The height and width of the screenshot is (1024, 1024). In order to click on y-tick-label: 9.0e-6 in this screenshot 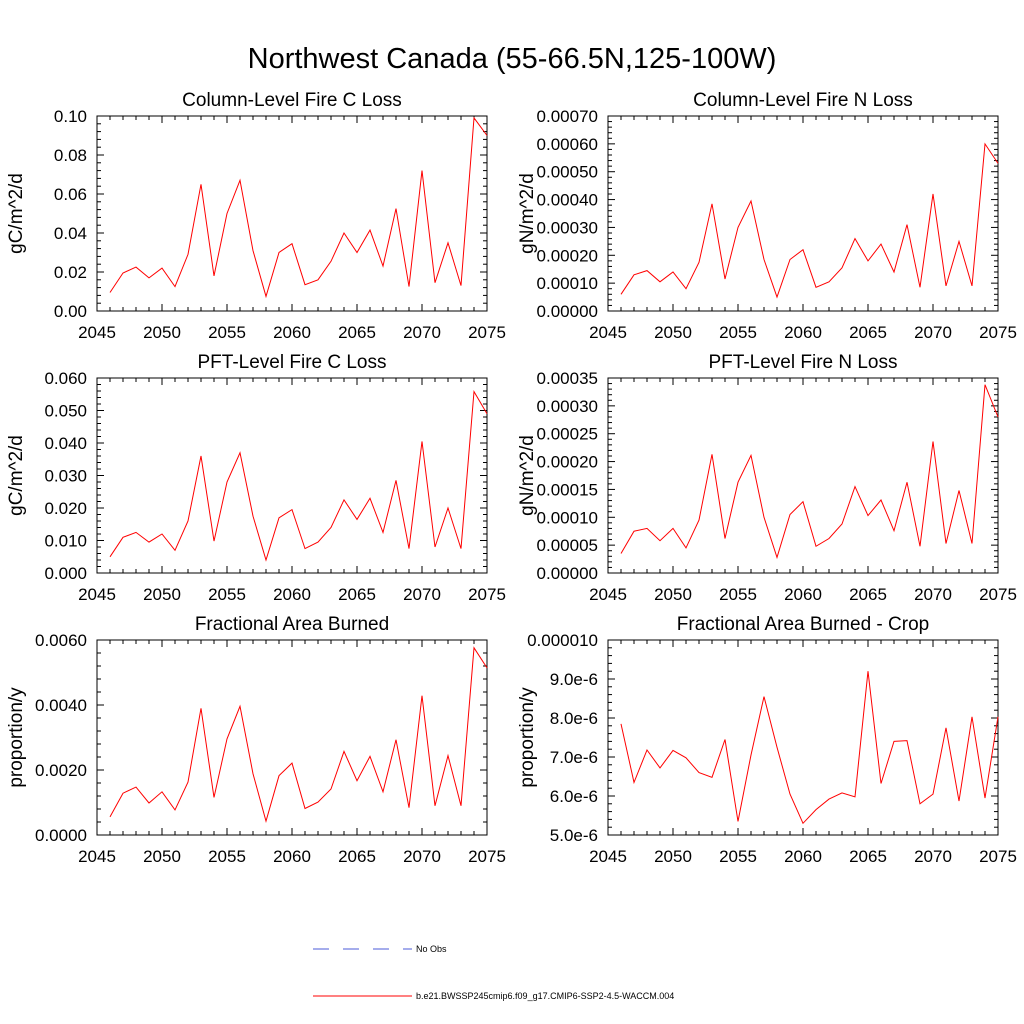, I will do `click(574, 679)`.